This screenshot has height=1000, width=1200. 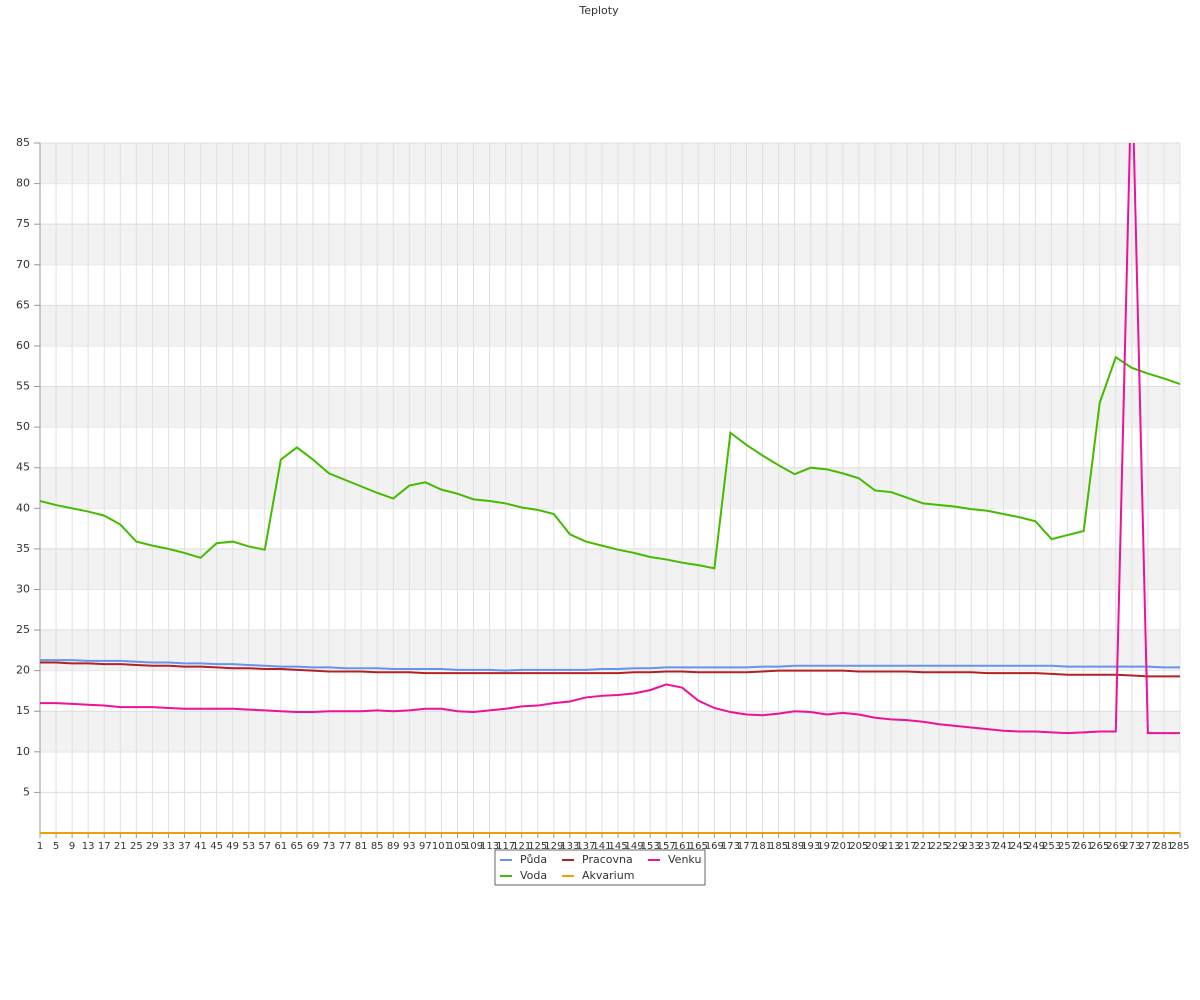 I want to click on legend: Půda Voda Pracovna Akvarium Venku, so click(x=600, y=867).